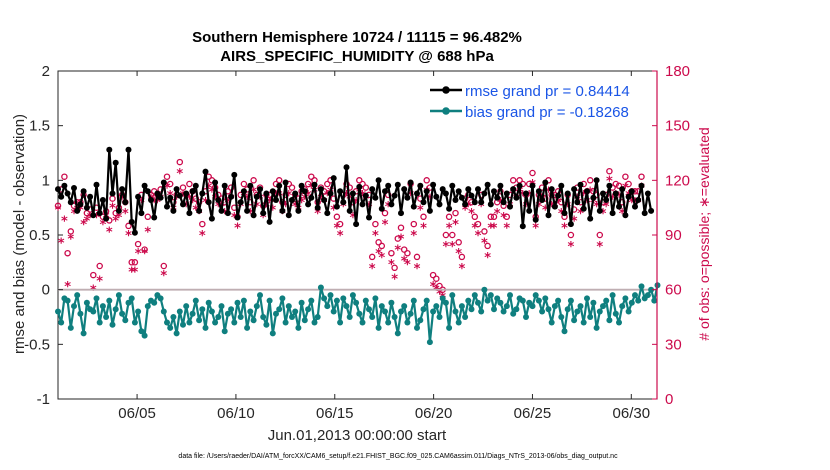 This screenshot has width=830, height=470. I want to click on x-tick-label: 06/05, so click(137, 413).